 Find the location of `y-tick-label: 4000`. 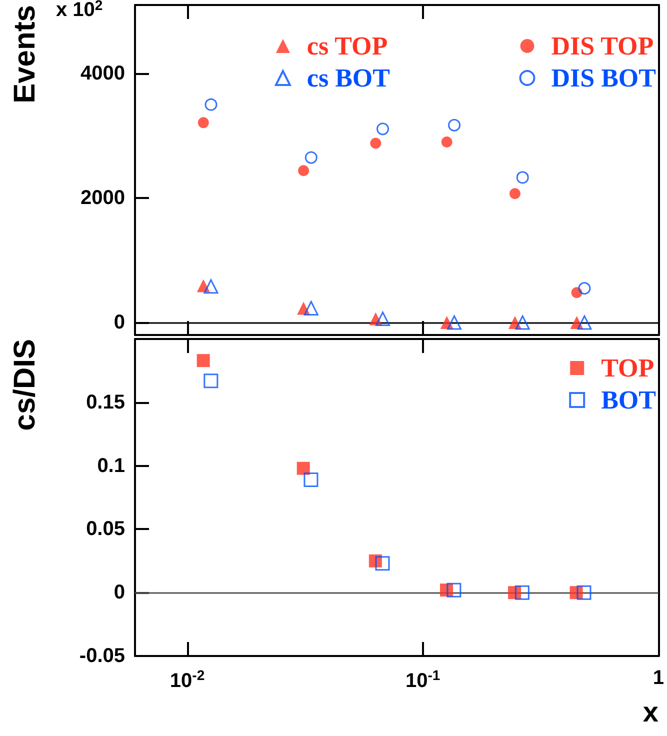

y-tick-label: 4000 is located at coordinates (102, 73).